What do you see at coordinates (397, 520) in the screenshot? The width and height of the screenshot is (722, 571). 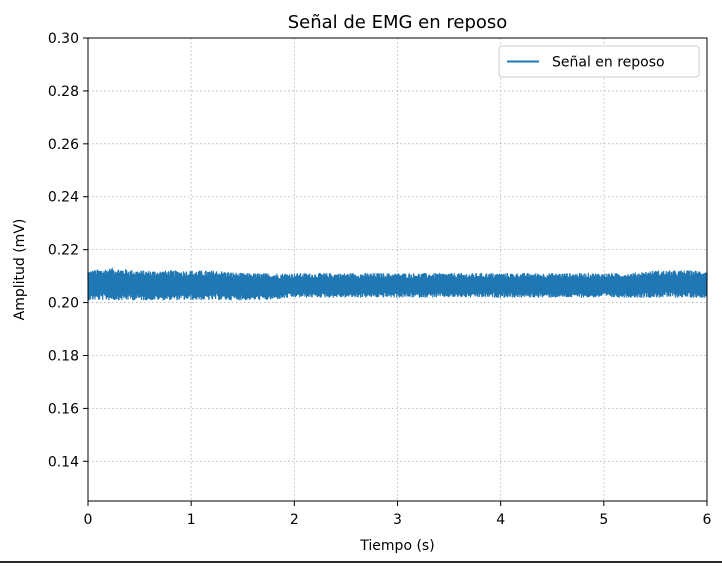 I see `x-tick-label: 3` at bounding box center [397, 520].